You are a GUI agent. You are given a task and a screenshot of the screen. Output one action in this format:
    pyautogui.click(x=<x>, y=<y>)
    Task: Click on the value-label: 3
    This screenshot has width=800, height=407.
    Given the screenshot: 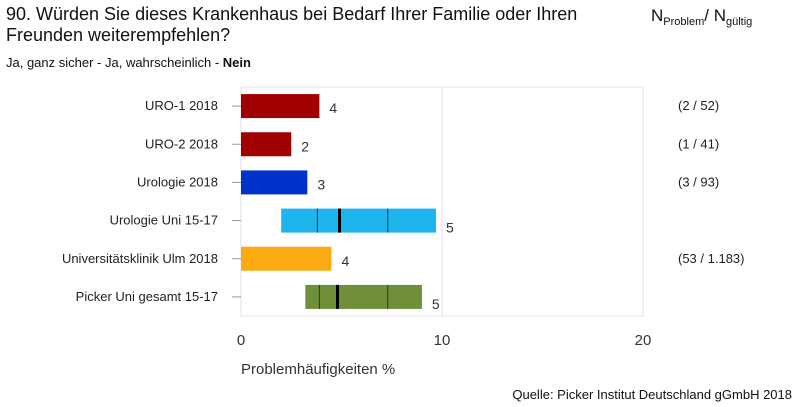 What is the action you would take?
    pyautogui.click(x=321, y=184)
    